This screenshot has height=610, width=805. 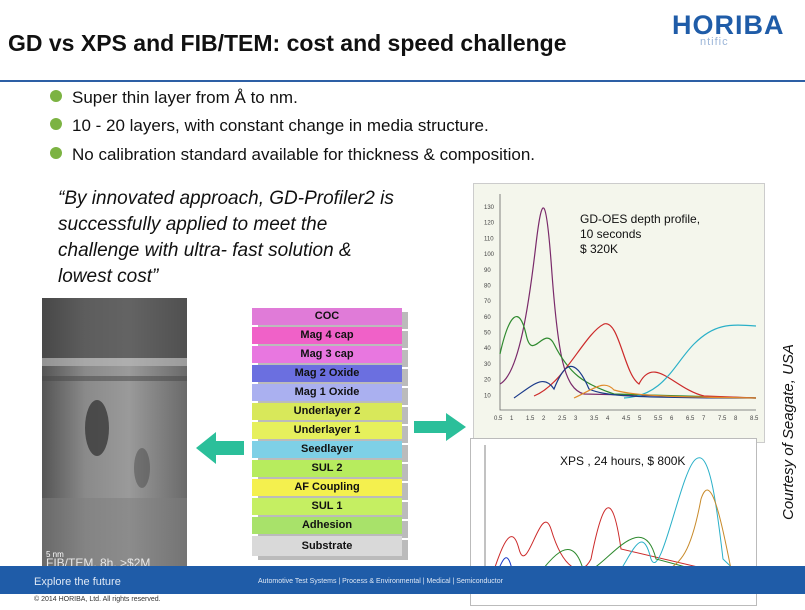 What do you see at coordinates (562, 419) in the screenshot?
I see `gd-xtick-label: 2.5` at bounding box center [562, 419].